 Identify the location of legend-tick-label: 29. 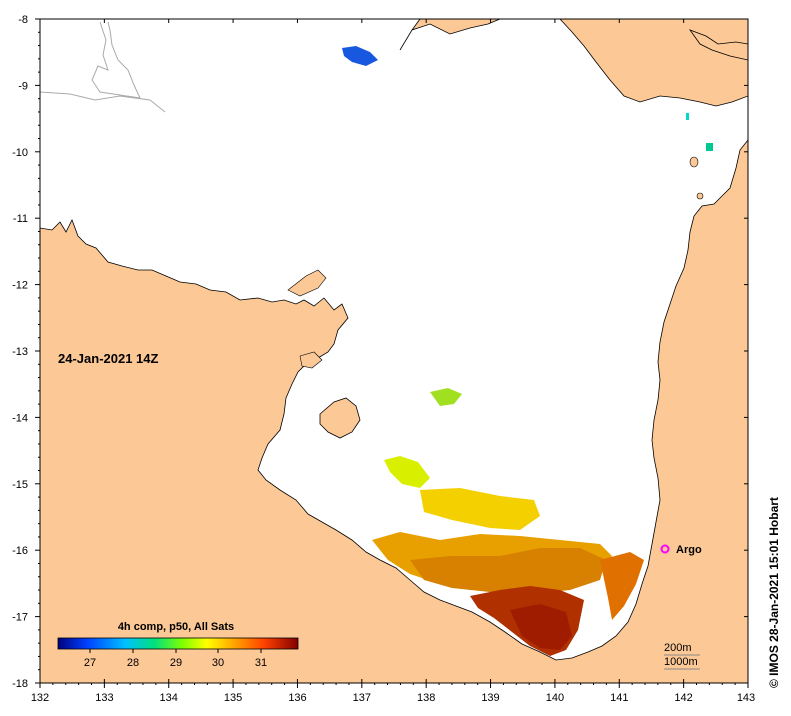
(176, 663).